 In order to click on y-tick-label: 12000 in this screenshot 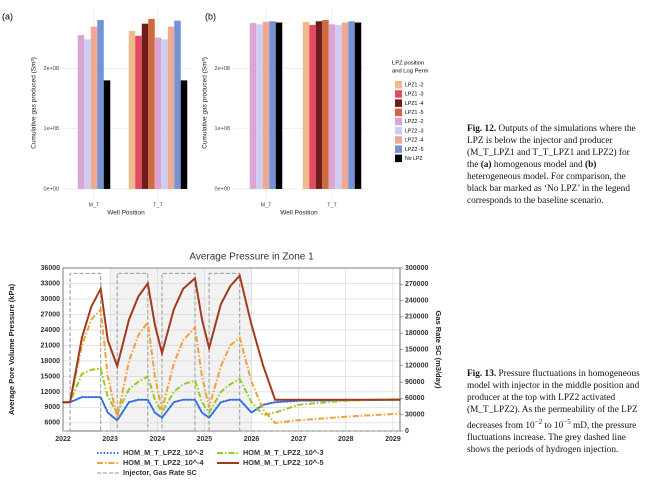, I will do `click(51, 392)`.